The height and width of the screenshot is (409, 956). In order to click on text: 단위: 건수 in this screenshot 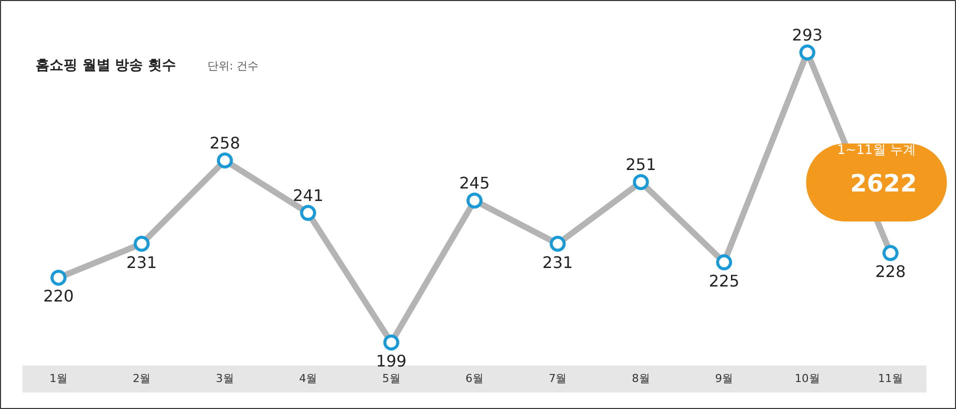, I will do `click(233, 66)`.